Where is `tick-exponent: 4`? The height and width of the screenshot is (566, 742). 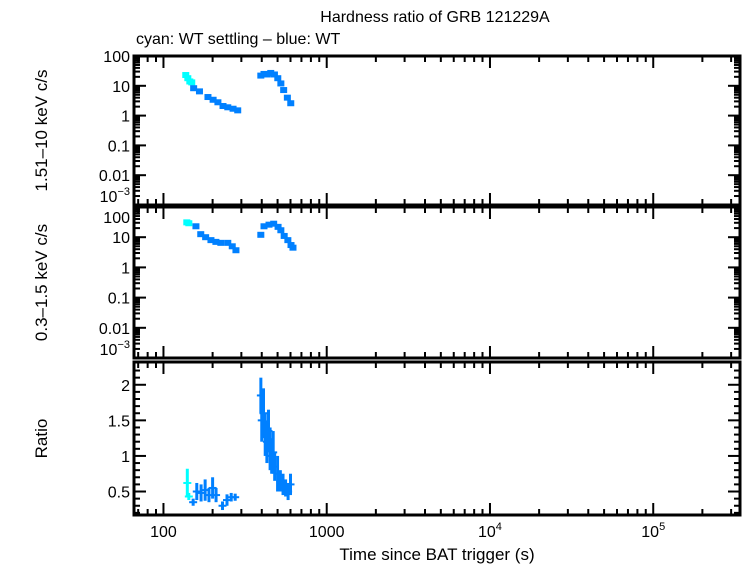 tick-exponent: 4 is located at coordinates (499, 527).